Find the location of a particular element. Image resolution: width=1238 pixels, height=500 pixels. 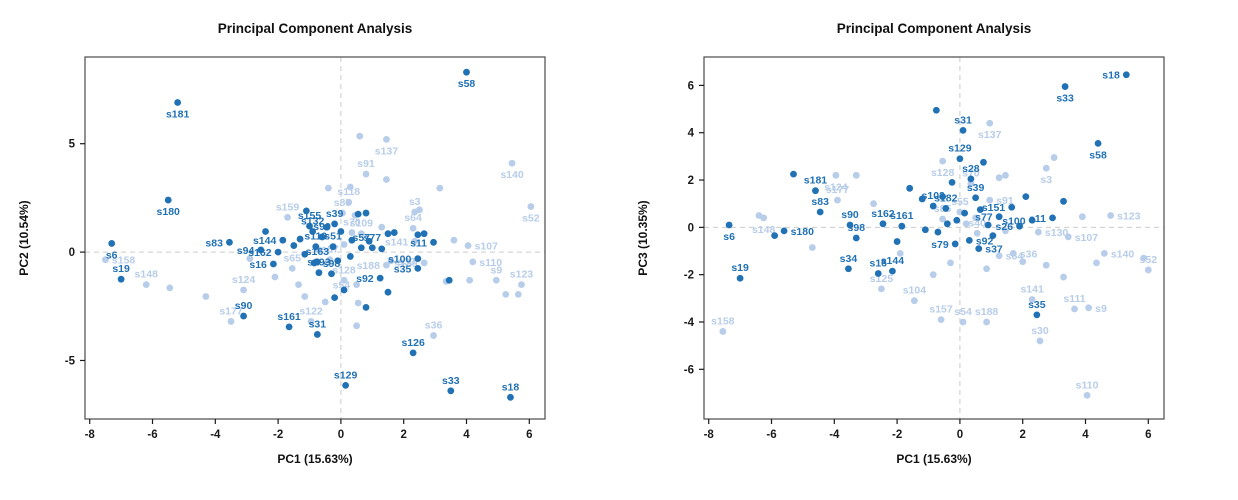

x-axis-tick-label: 0 is located at coordinates (341, 435).